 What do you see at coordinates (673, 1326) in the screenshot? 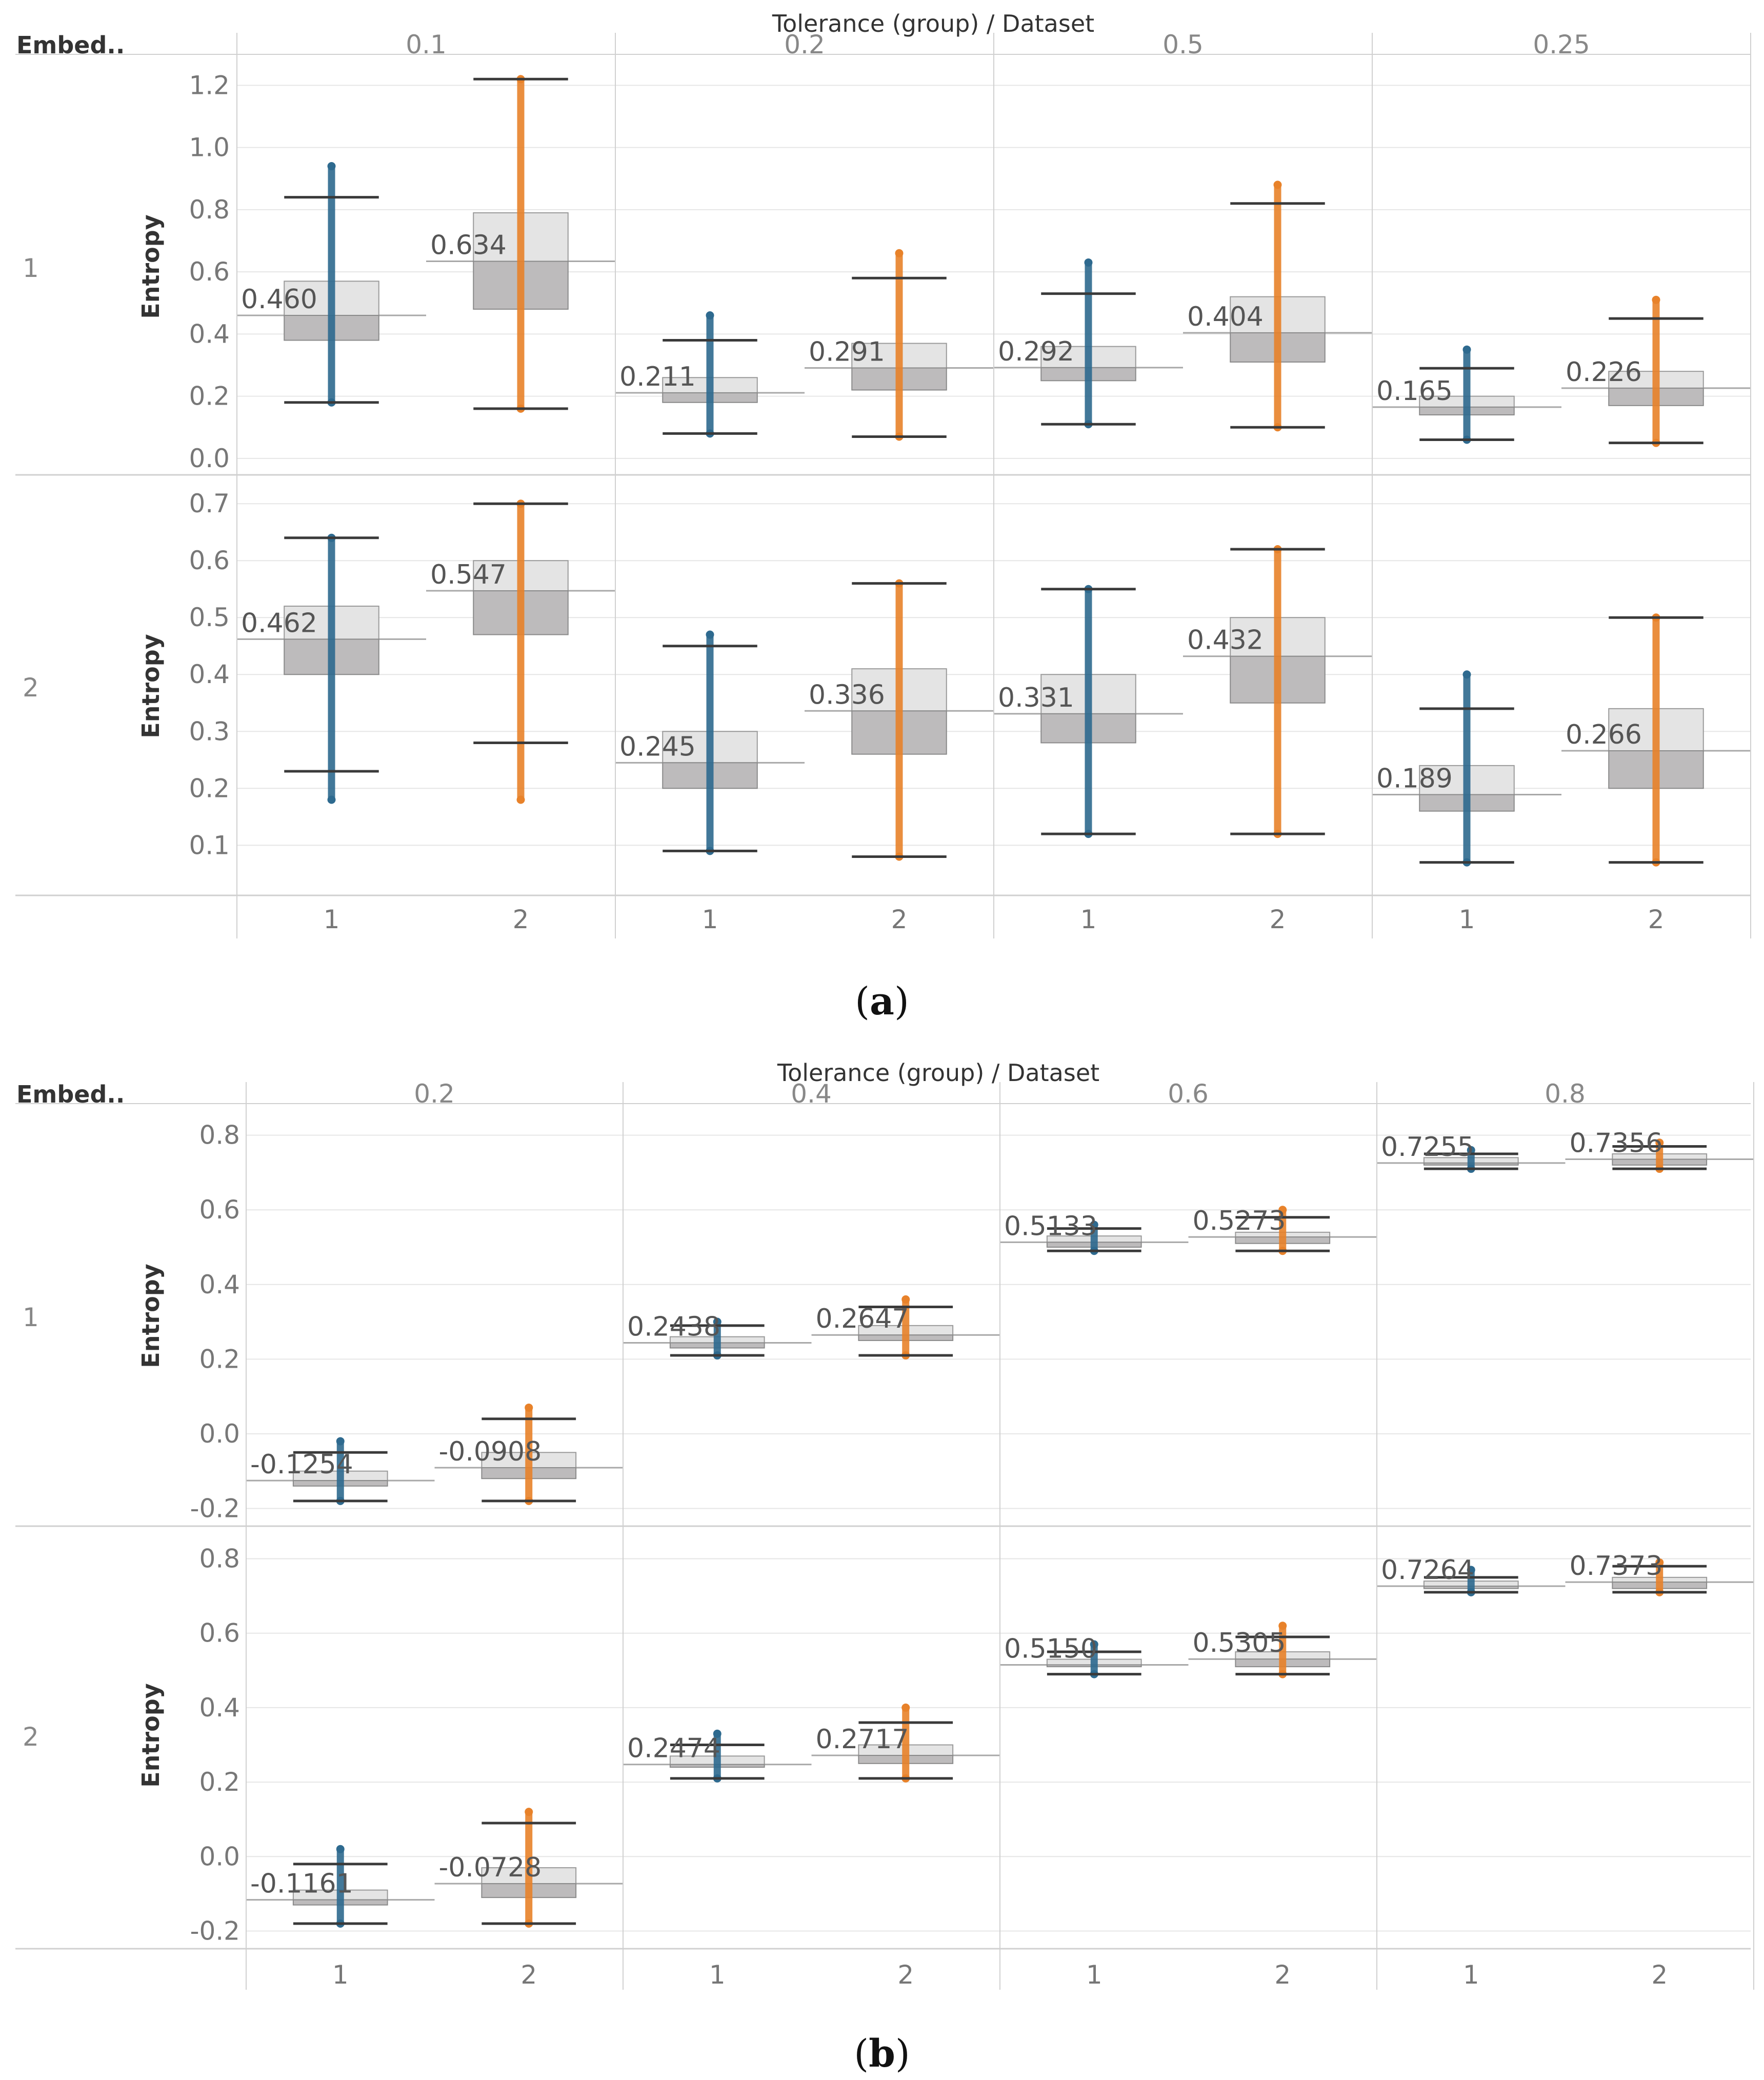
I see `median-label: 0.2438` at bounding box center [673, 1326].